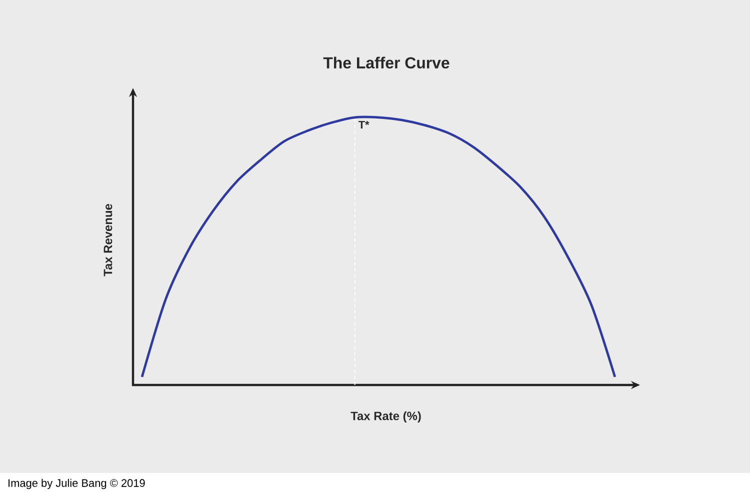 This screenshot has height=495, width=750. What do you see at coordinates (76, 484) in the screenshot?
I see `text: Image by Julie Bang © 2019` at bounding box center [76, 484].